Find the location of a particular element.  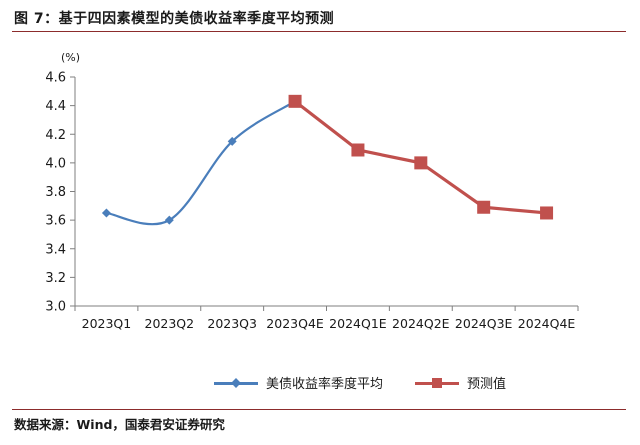

y-unit-label: (%) is located at coordinates (70, 57).